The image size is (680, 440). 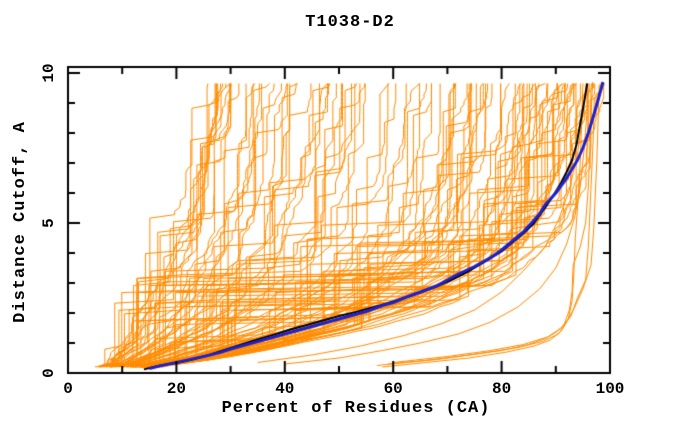 I want to click on x-tick-label: 60, so click(x=393, y=389).